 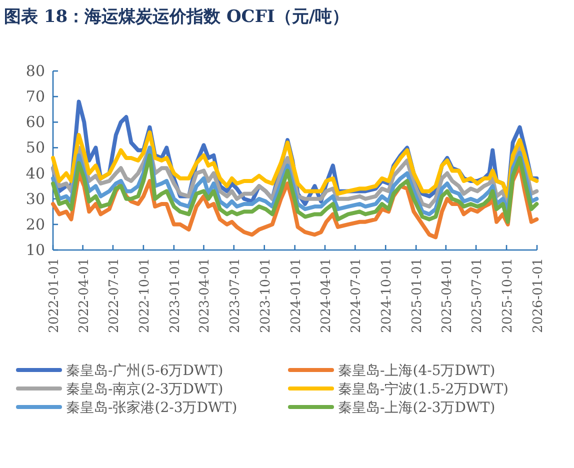 What do you see at coordinates (418, 295) in the screenshot?
I see `x-tick-label: 2025-01-01` at bounding box center [418, 295].